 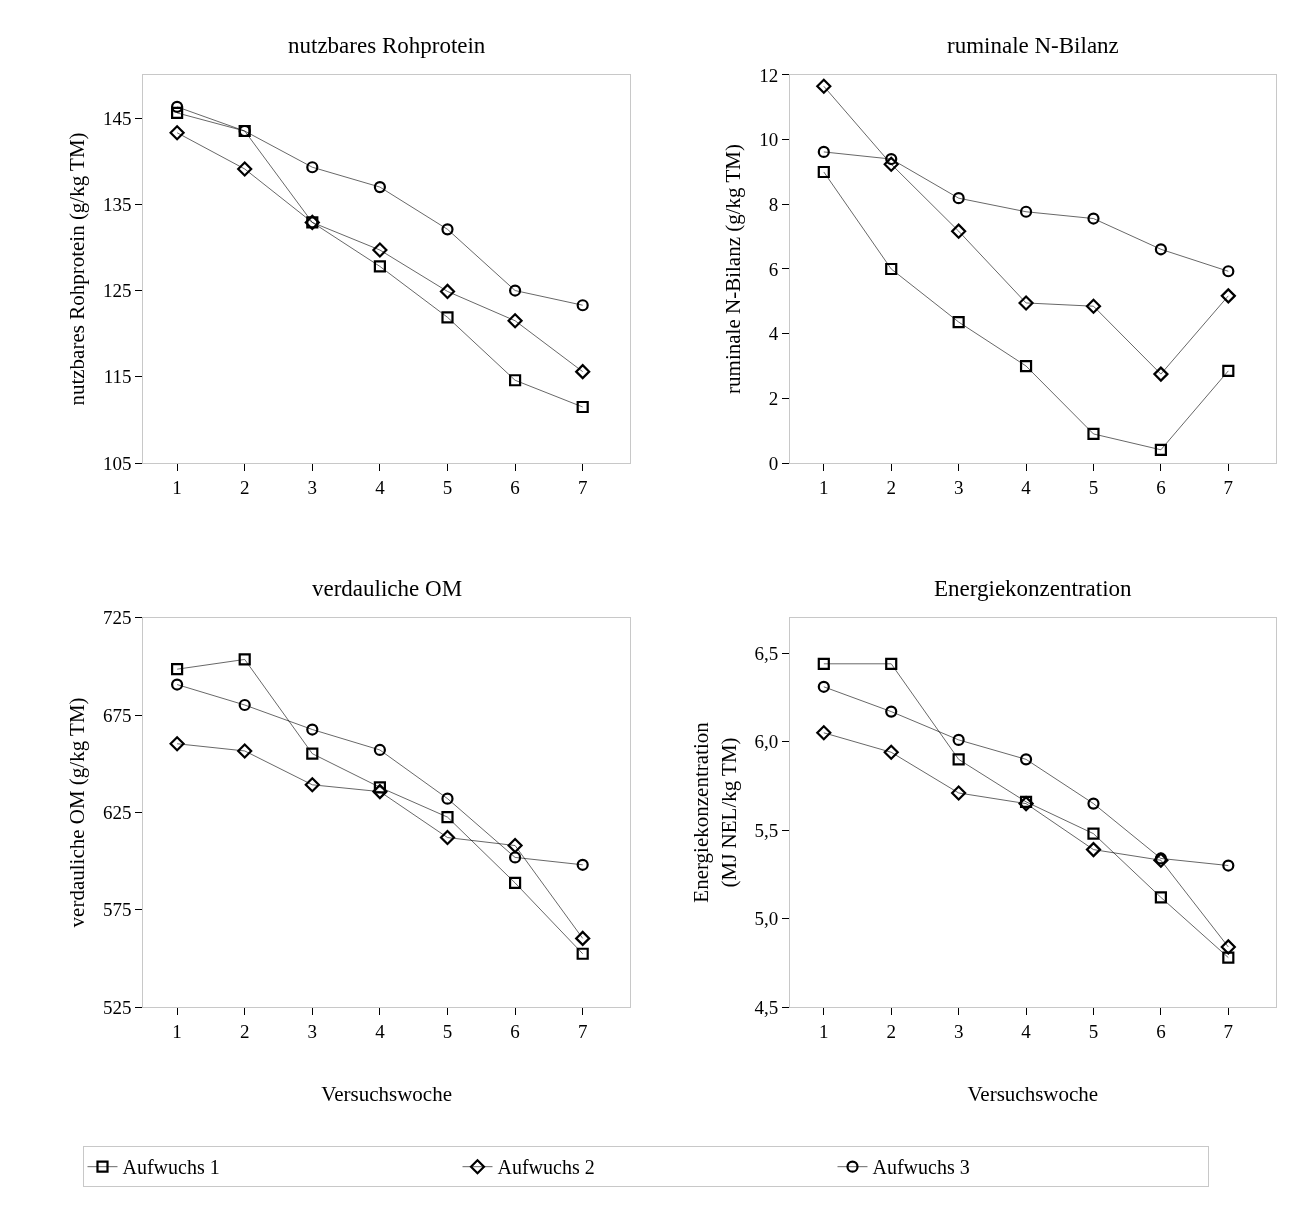 What do you see at coordinates (117, 291) in the screenshot?
I see `y-tick-label: 125` at bounding box center [117, 291].